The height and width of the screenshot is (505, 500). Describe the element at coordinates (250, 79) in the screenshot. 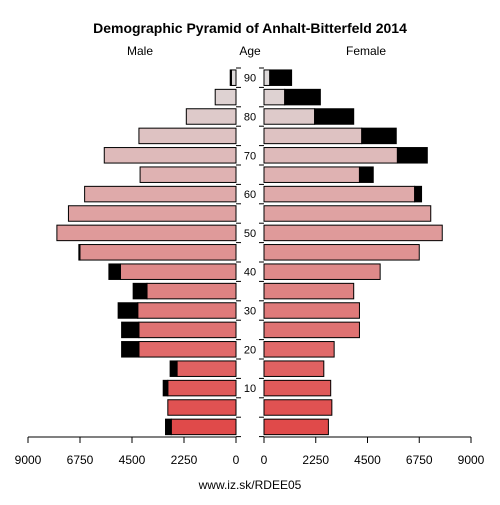

I see `age-tick-label: 90` at that location.